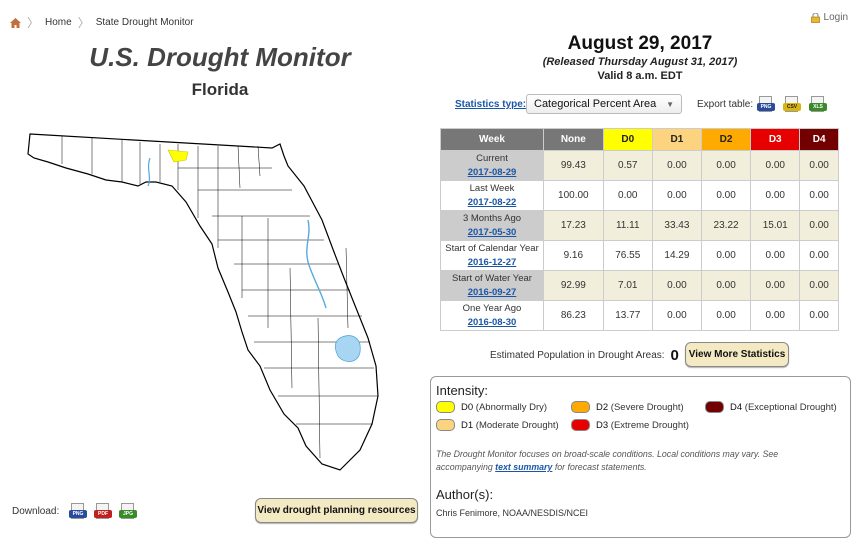  Describe the element at coordinates (492, 158) in the screenshot. I see `week-label: Current` at that location.